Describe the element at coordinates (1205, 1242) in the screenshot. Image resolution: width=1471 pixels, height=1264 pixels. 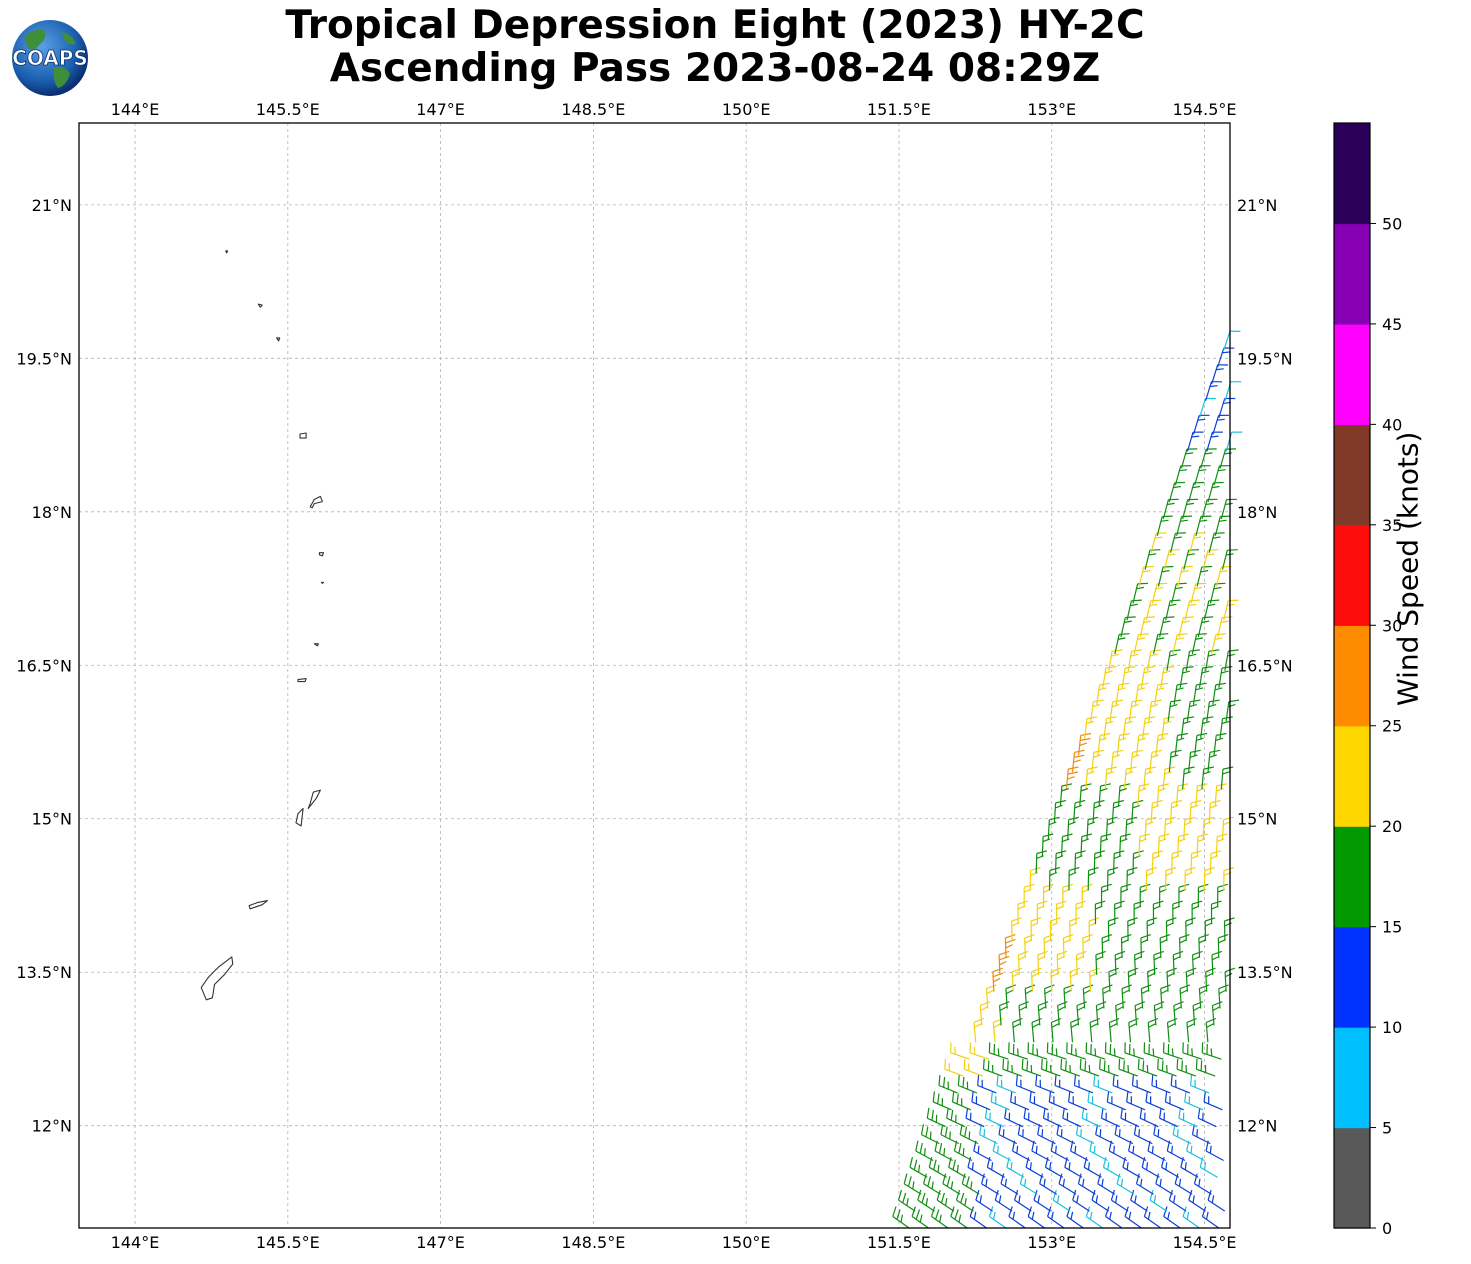
I see `lon-tick-label-bottom: 154.5°E` at that location.